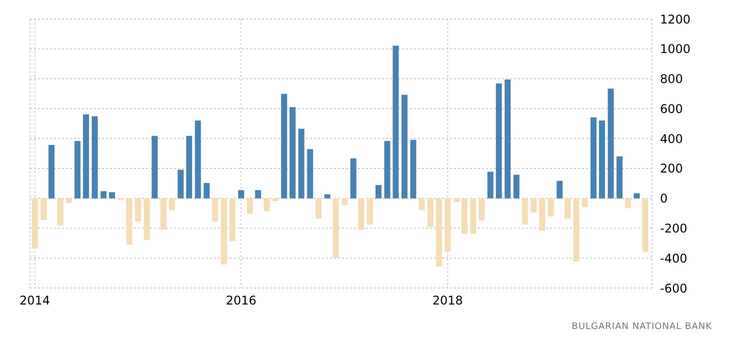 This screenshot has height=340, width=730. I want to click on y-tick-label: -600, so click(674, 288).